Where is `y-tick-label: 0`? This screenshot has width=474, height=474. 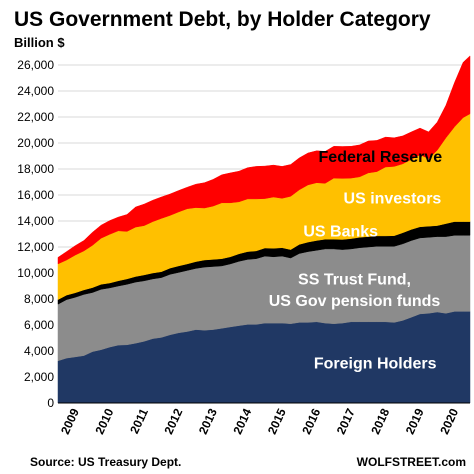 y-tick-label: 0 is located at coordinates (50, 403).